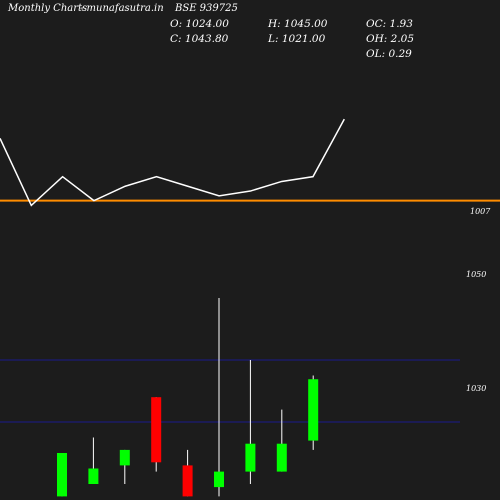 The width and height of the screenshot is (500, 500). What do you see at coordinates (476, 274) in the screenshot?
I see `grid-label-upper: 1050` at bounding box center [476, 274].